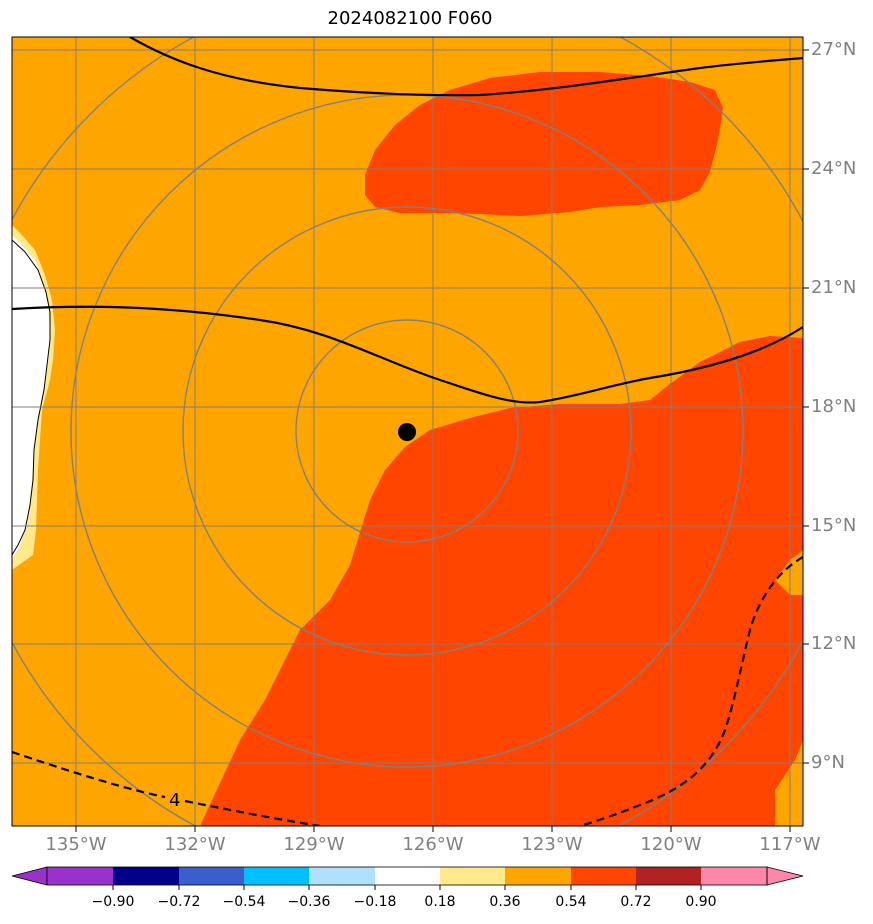  Describe the element at coordinates (466, 67) in the screenshot. I see `contour-north` at that location.